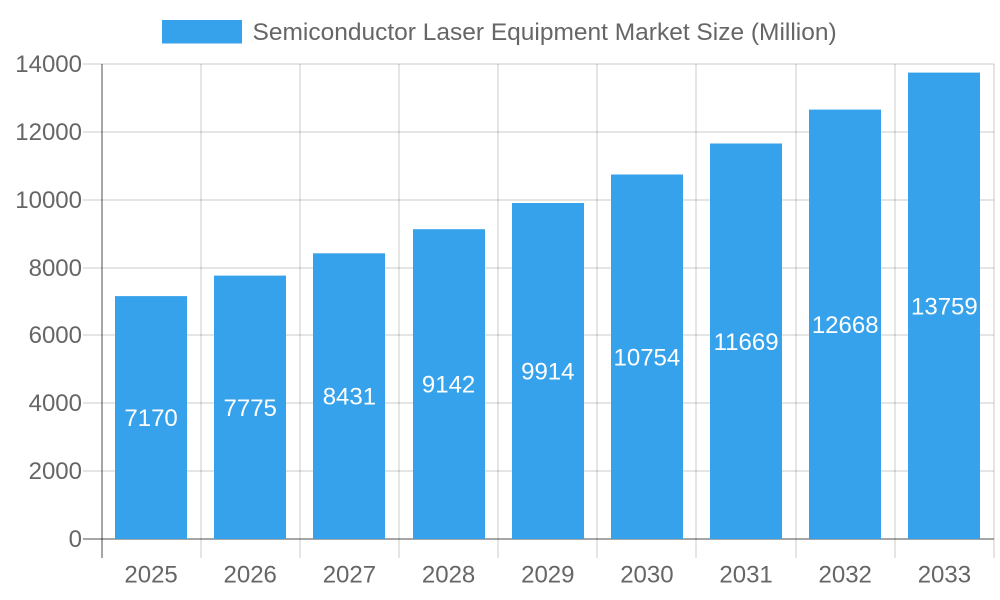 The image size is (1000, 600). What do you see at coordinates (349, 575) in the screenshot?
I see `svg-text: 2027` at bounding box center [349, 575].